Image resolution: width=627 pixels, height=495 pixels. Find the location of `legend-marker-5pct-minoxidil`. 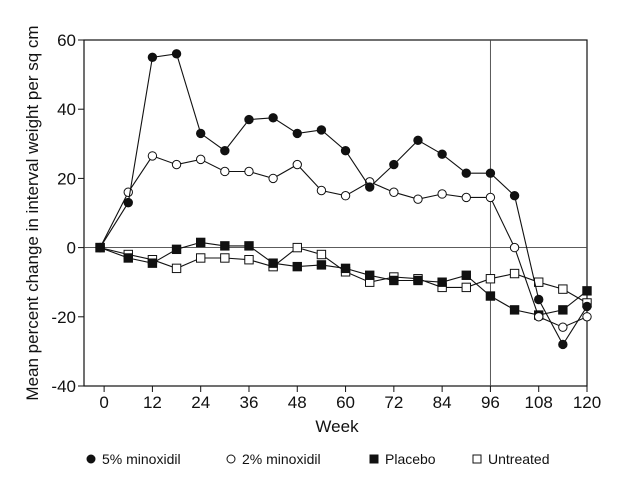

legend-marker-5pct-minoxidil is located at coordinates (91, 459).